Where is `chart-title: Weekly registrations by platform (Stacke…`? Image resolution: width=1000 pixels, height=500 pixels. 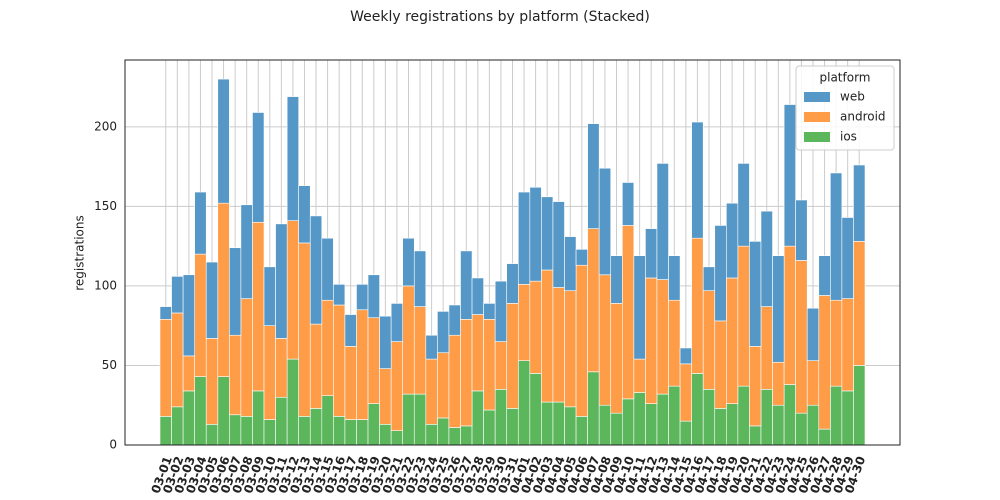
chart-title: Weekly registrations by platform (Stacke… is located at coordinates (500, 17).